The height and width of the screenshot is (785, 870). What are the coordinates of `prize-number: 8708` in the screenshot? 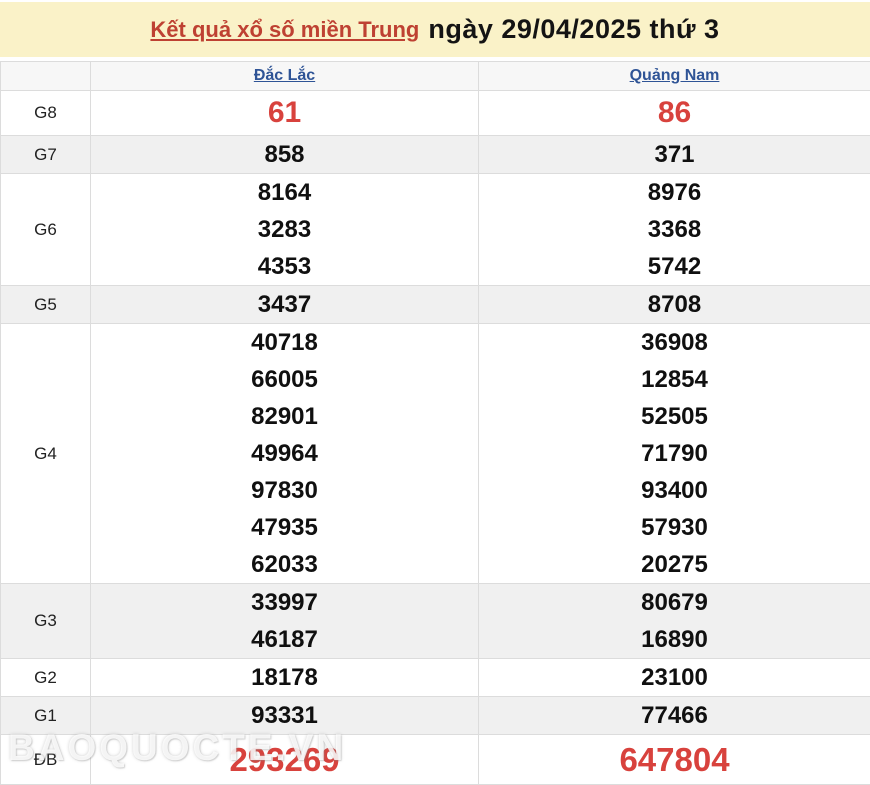 It's located at (674, 304).